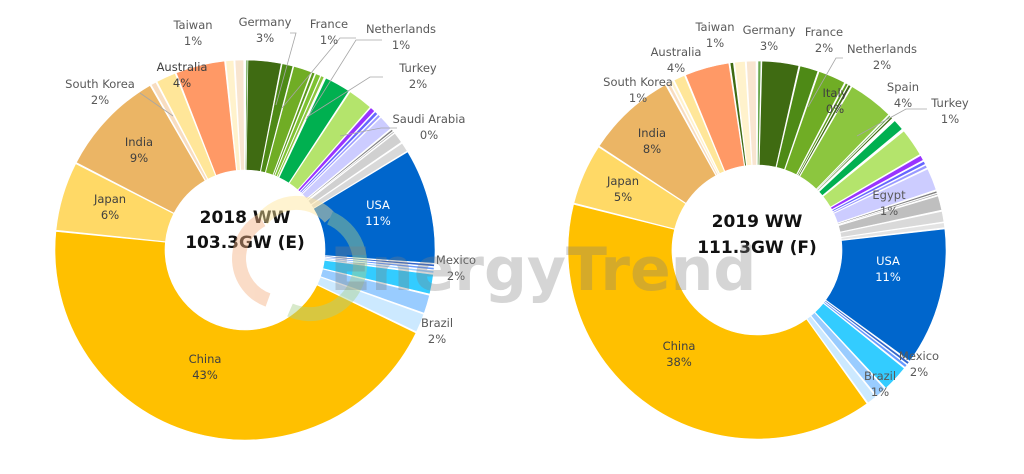 The width and height of the screenshot is (1024, 474). Describe the element at coordinates (835, 101) in the screenshot. I see `data-label-italy: Italy 0%` at that location.